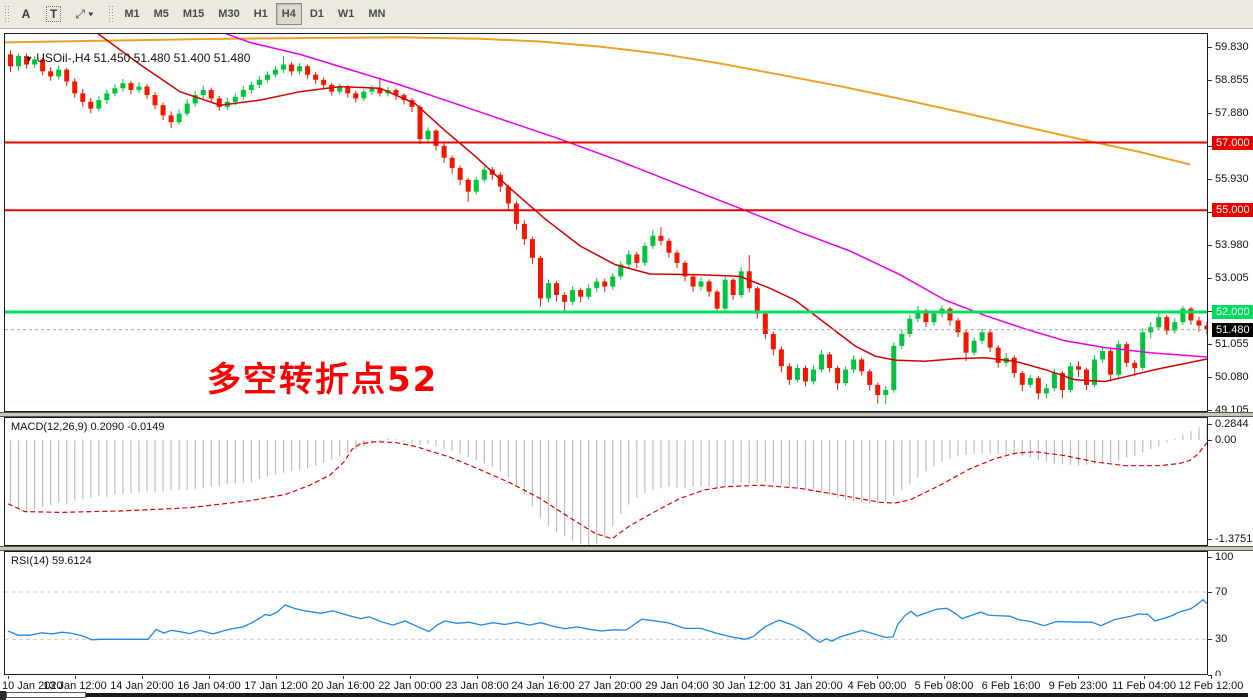  I want to click on timeframe-button-d1: D1, so click(316, 14).